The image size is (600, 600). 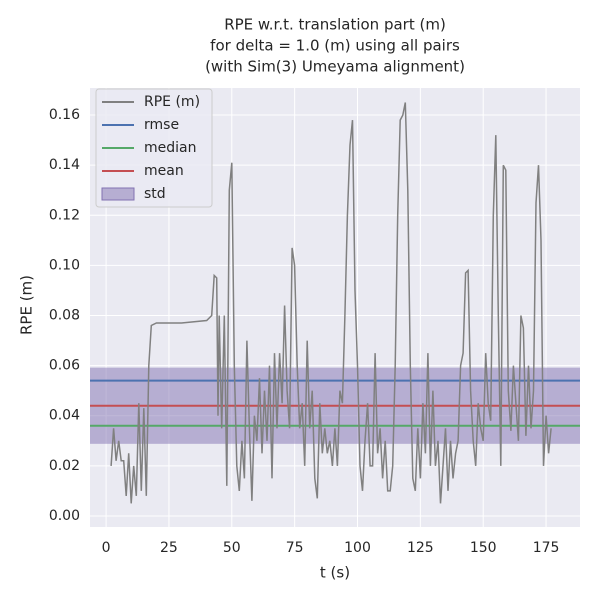 I want to click on x-tick-label: 125, so click(x=420, y=548).